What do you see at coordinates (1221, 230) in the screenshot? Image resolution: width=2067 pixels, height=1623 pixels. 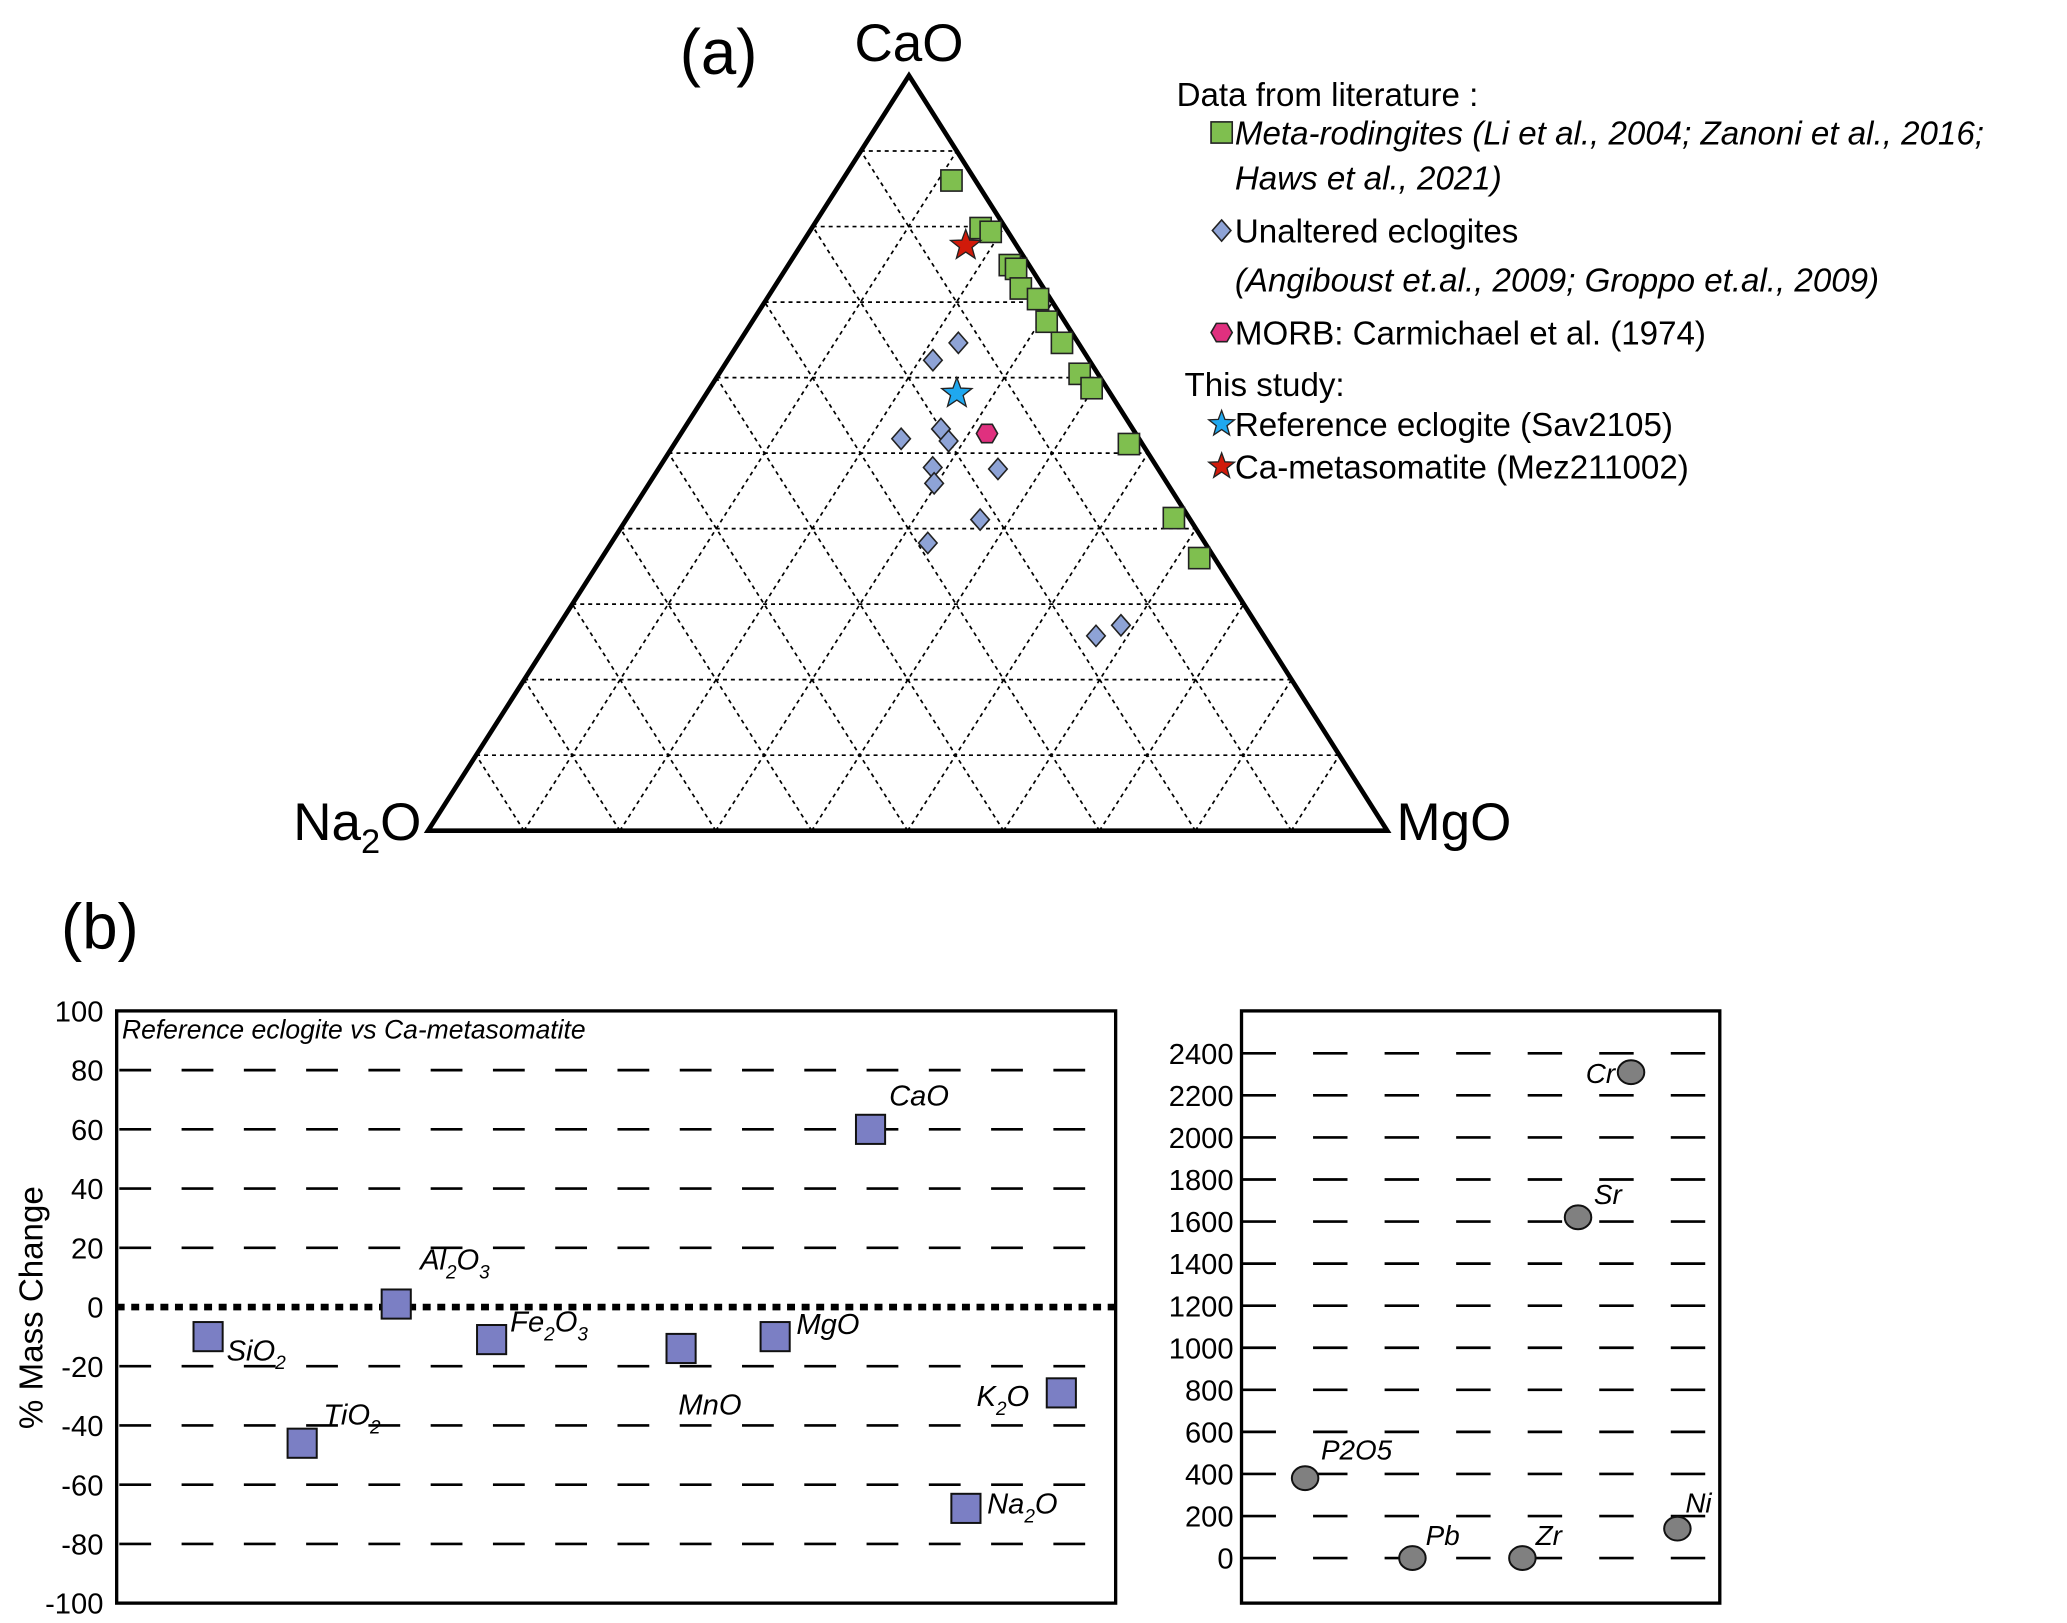 I see `legend-eclogite-marker-icon` at bounding box center [1221, 230].